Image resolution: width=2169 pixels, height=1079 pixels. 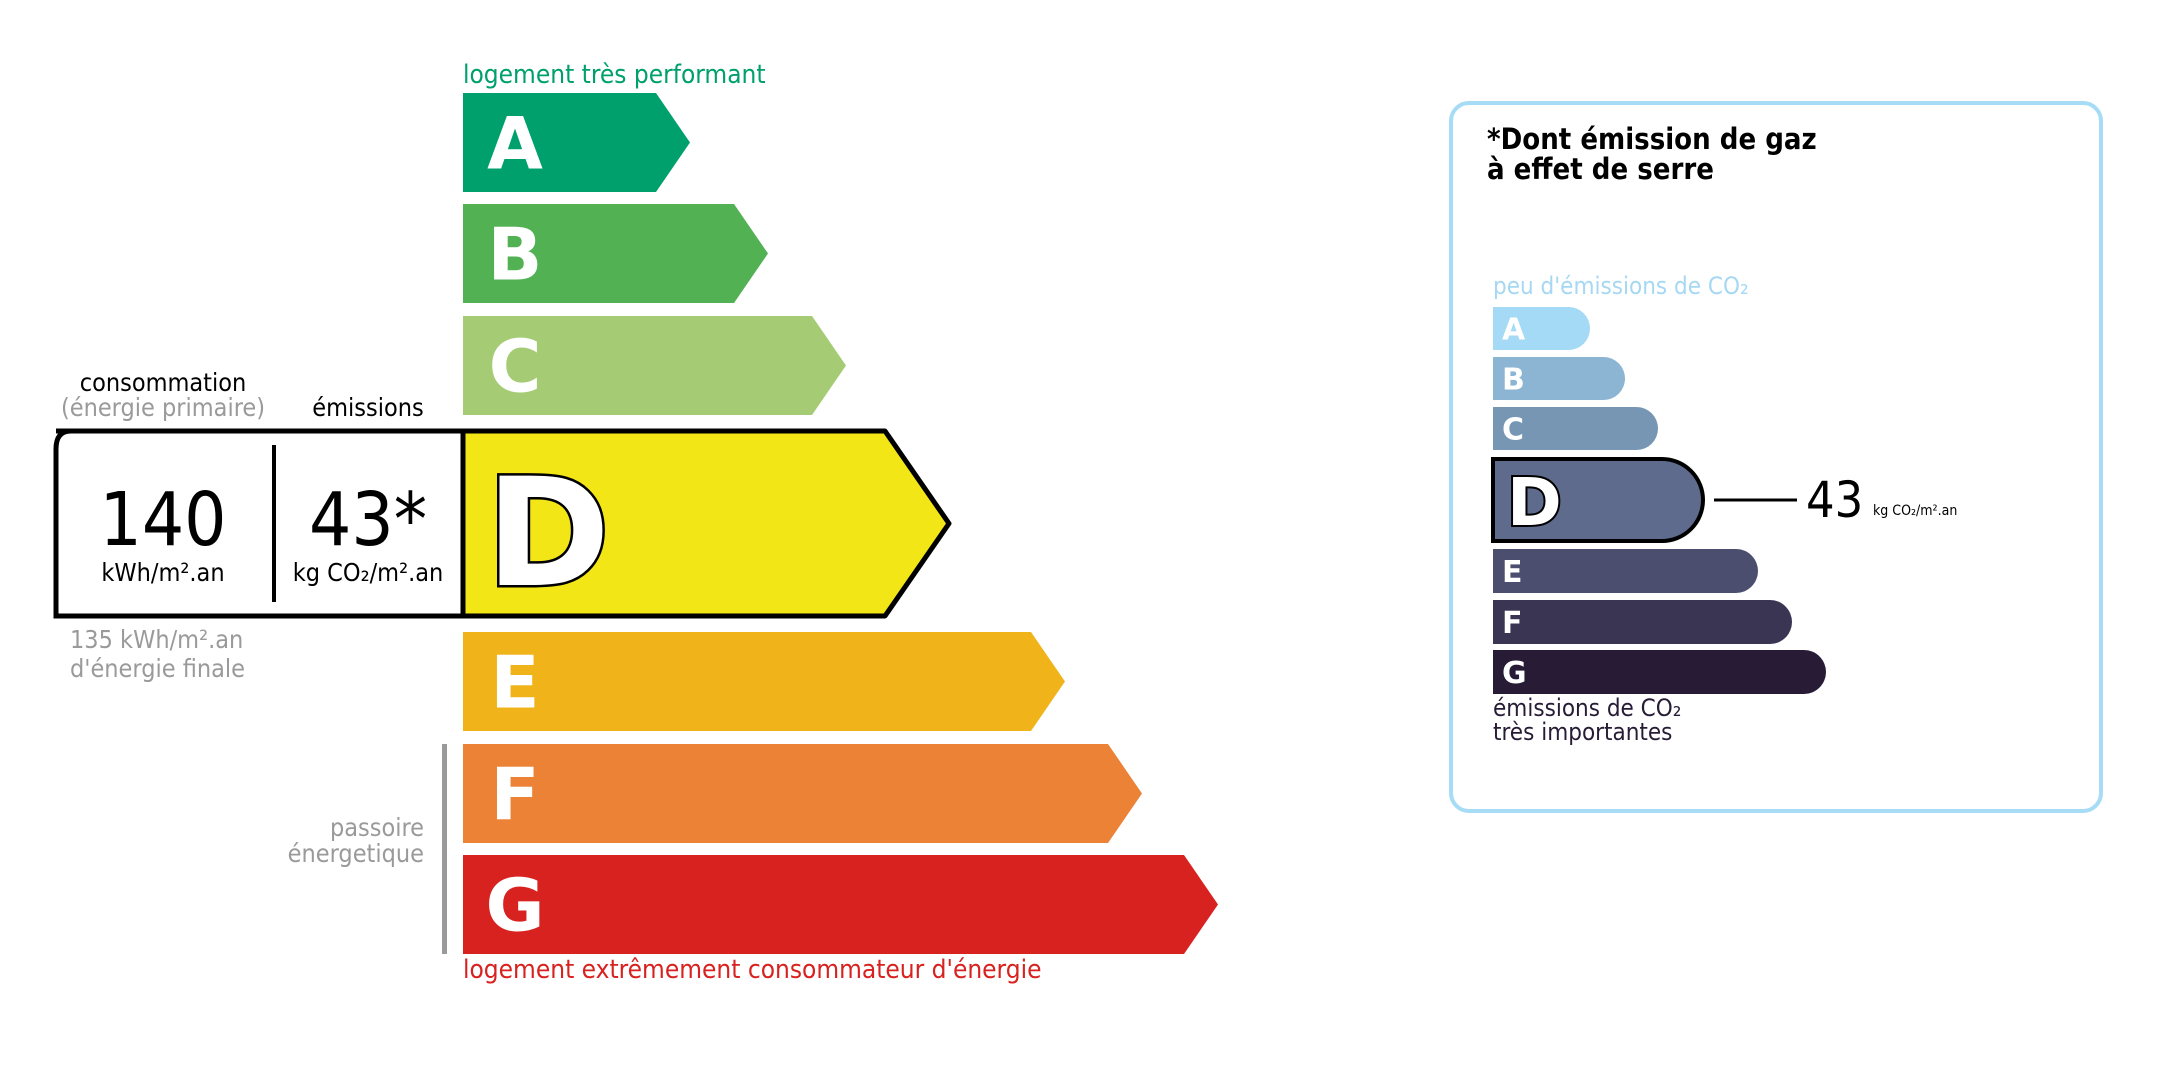 I want to click on energy-letter-g: G, so click(x=514, y=906).